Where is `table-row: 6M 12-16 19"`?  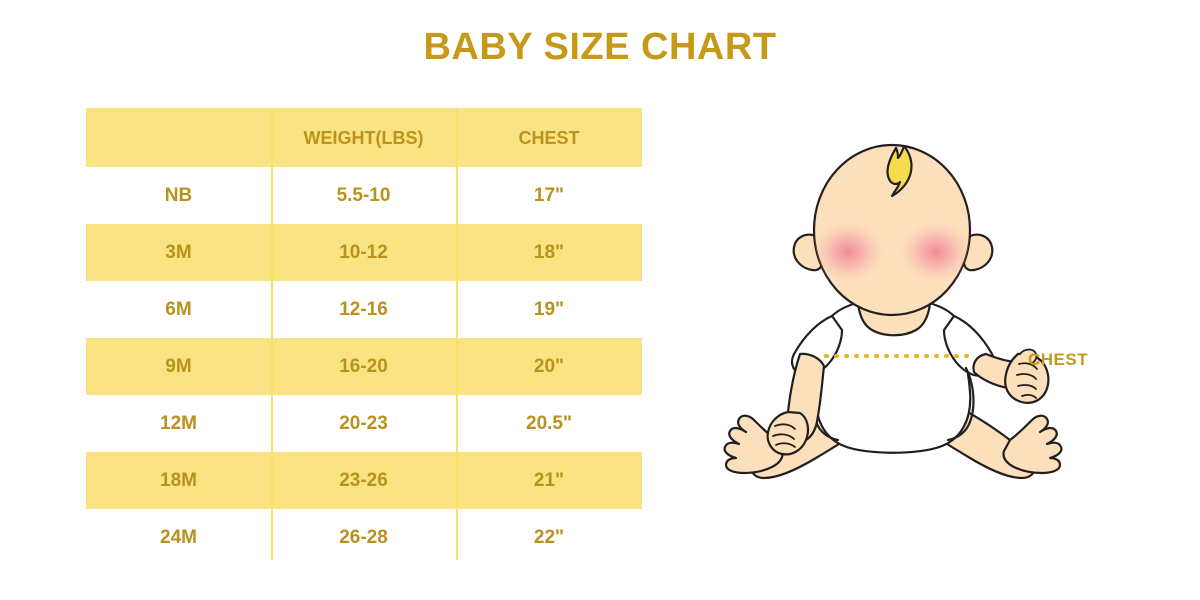 table-row: 6M 12-16 19" is located at coordinates (364, 309).